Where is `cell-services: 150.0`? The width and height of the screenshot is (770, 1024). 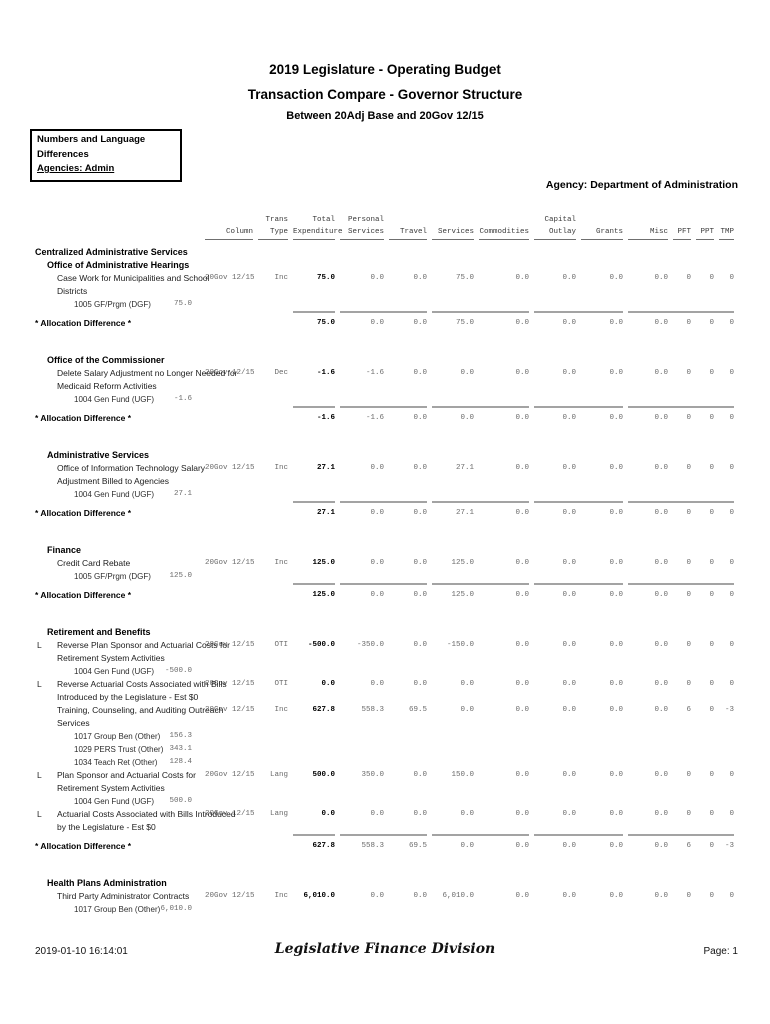
cell-services: 150.0 is located at coordinates (462, 775).